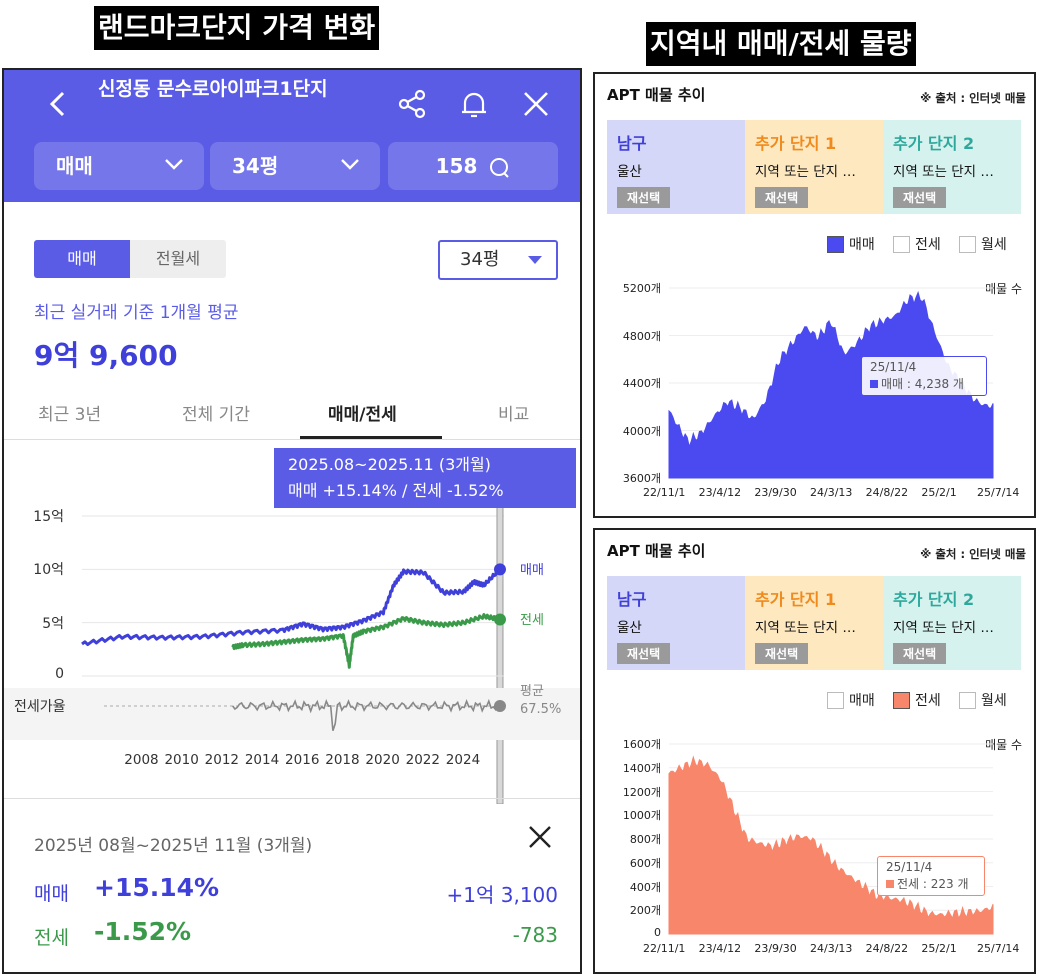 This screenshot has height=977, width=1039. I want to click on y-tick-label: 4000개, so click(641, 431).